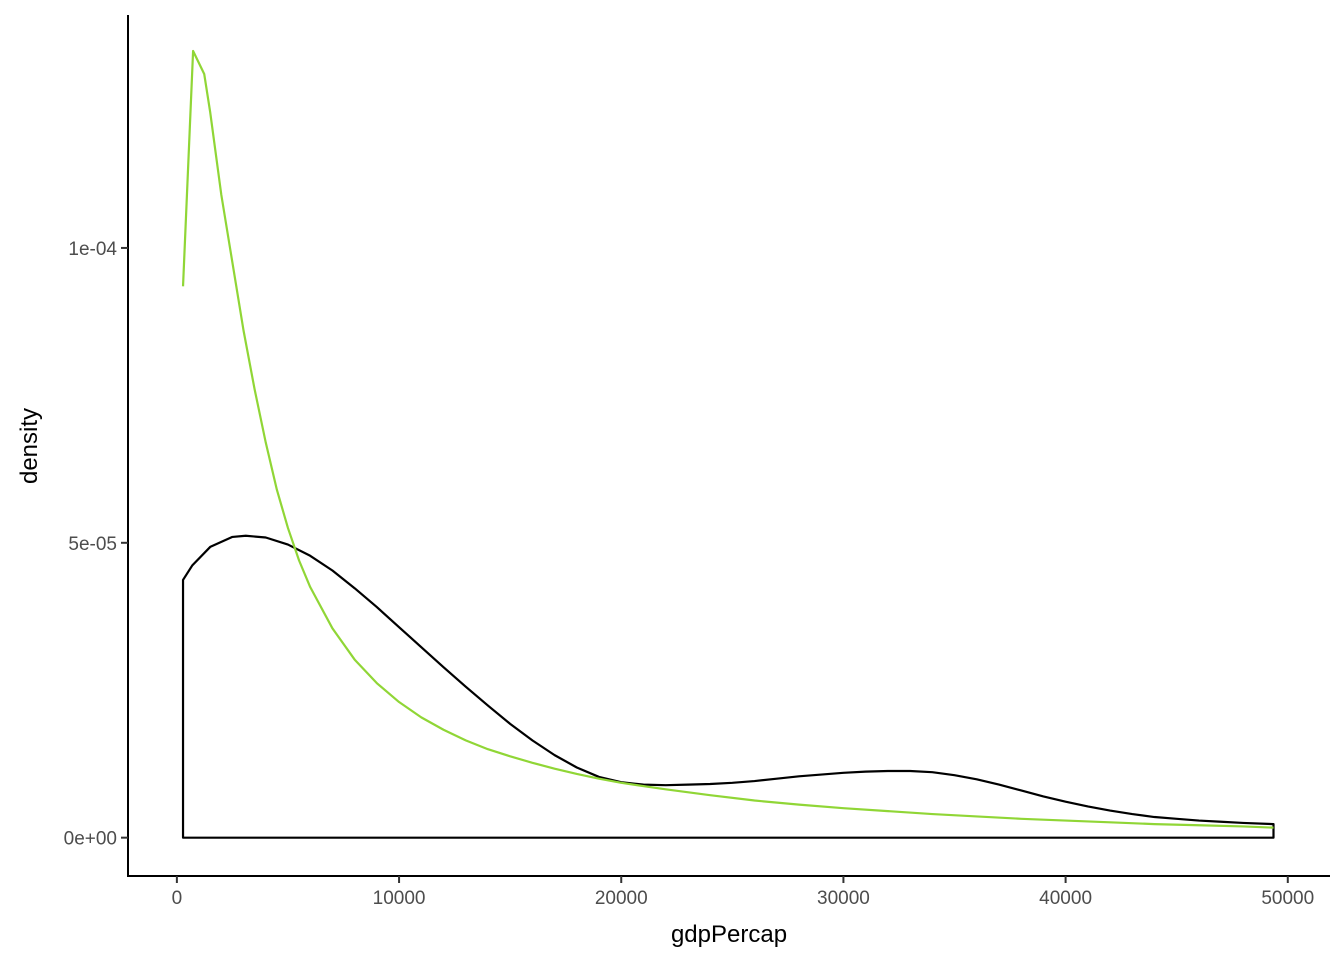 This screenshot has height=960, width=1344. Describe the element at coordinates (743, 892) in the screenshot. I see `x-axis-ticks: 0 10000 20000 30000 40000 50000` at that location.